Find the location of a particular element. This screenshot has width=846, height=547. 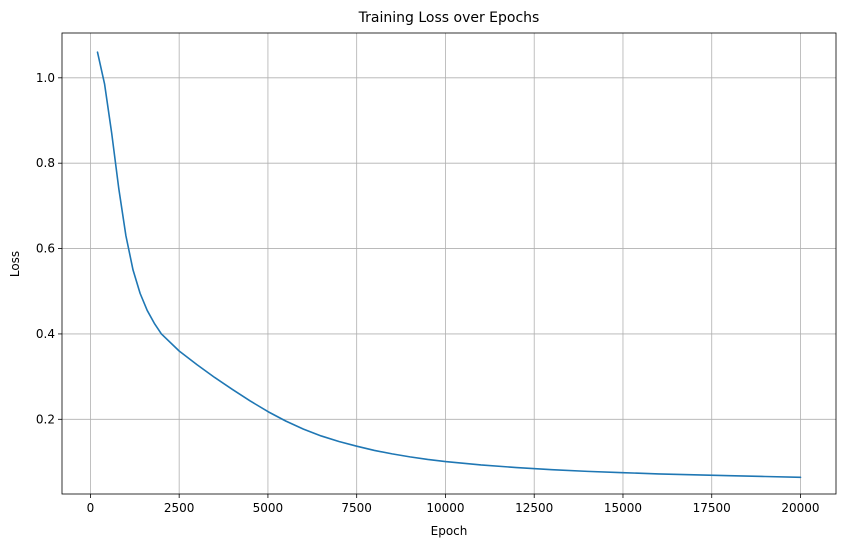

y-axis-label: Loss is located at coordinates (15, 264).